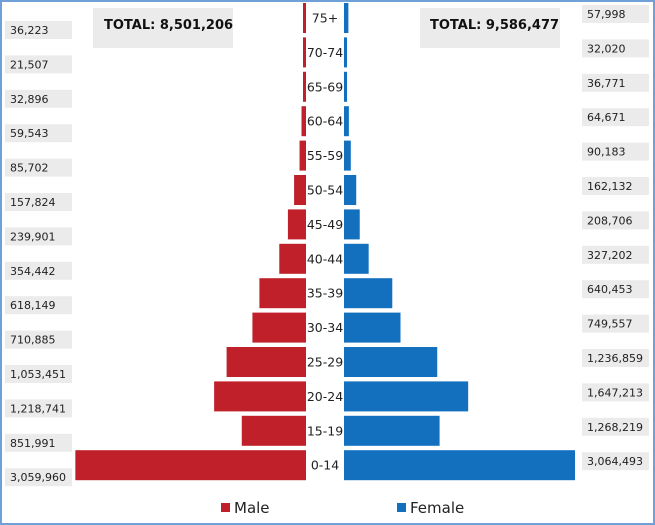  Describe the element at coordinates (252, 508) in the screenshot. I see `legend-male-label: Male` at that location.